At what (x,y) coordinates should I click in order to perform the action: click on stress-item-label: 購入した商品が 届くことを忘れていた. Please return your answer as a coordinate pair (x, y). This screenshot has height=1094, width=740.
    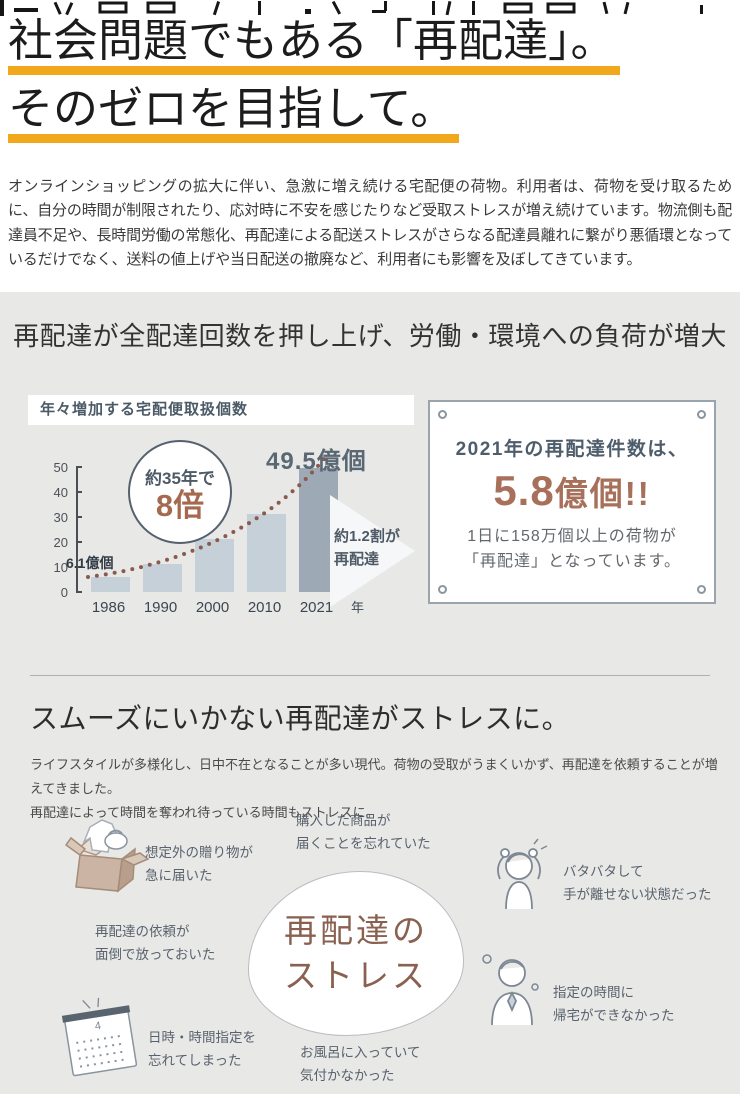
    Looking at the image, I should click on (363, 832).